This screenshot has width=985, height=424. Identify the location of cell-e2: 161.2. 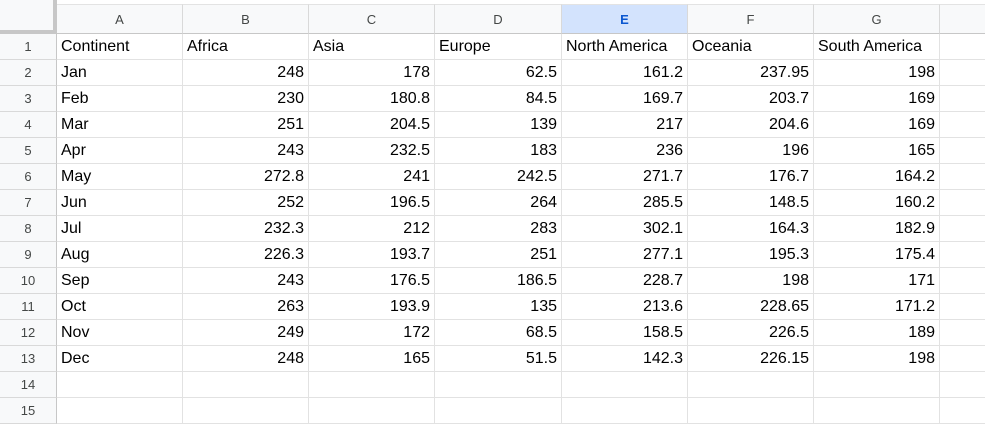
(625, 73).